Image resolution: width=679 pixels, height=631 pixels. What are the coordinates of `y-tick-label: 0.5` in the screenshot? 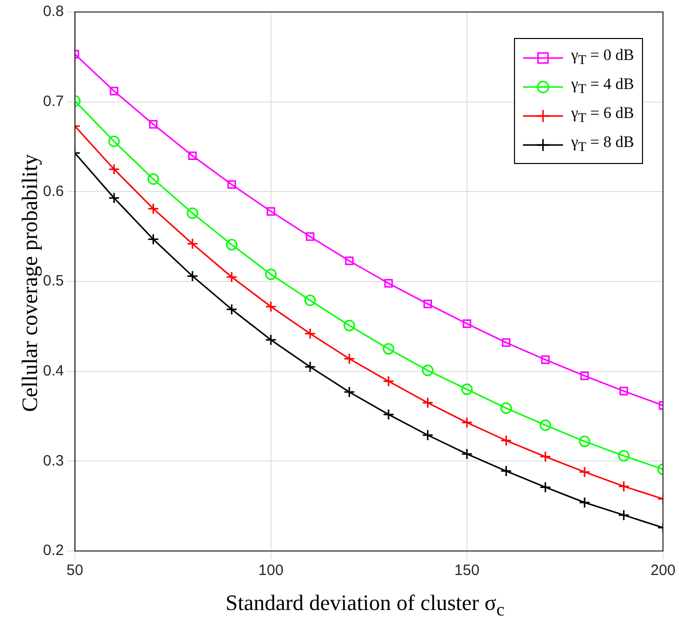 It's located at (53, 281).